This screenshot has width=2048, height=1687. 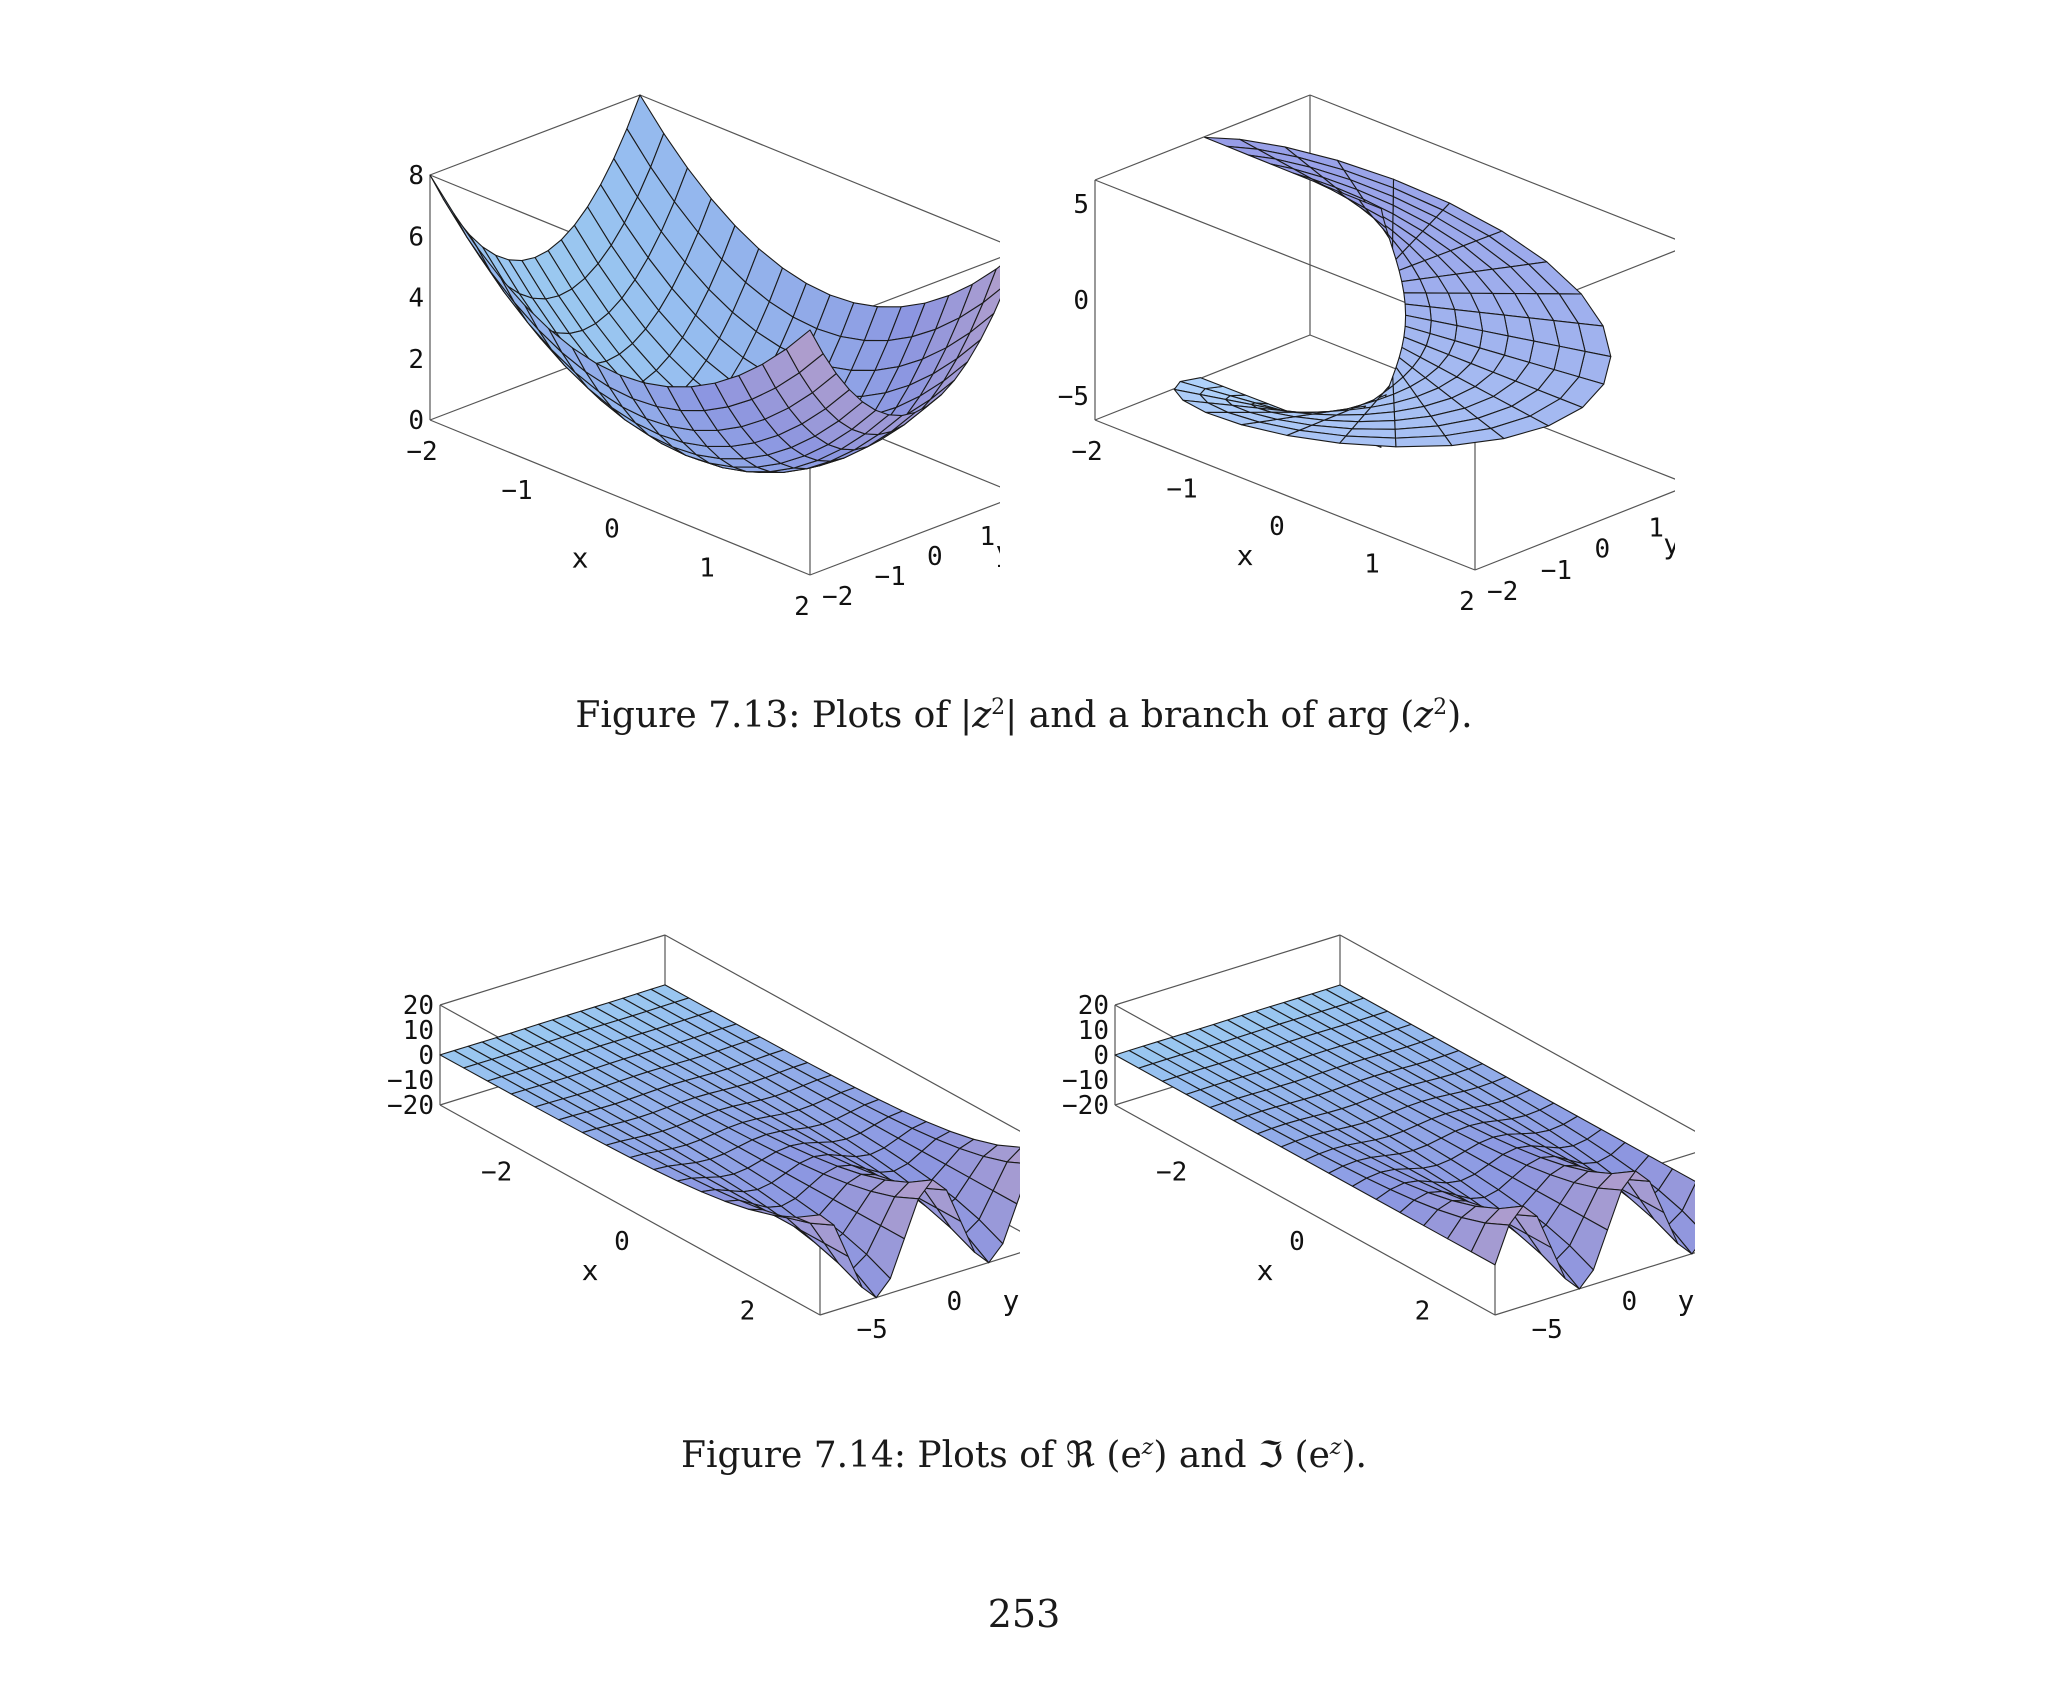 I want to click on z-tick-label: 2, so click(x=416, y=360).